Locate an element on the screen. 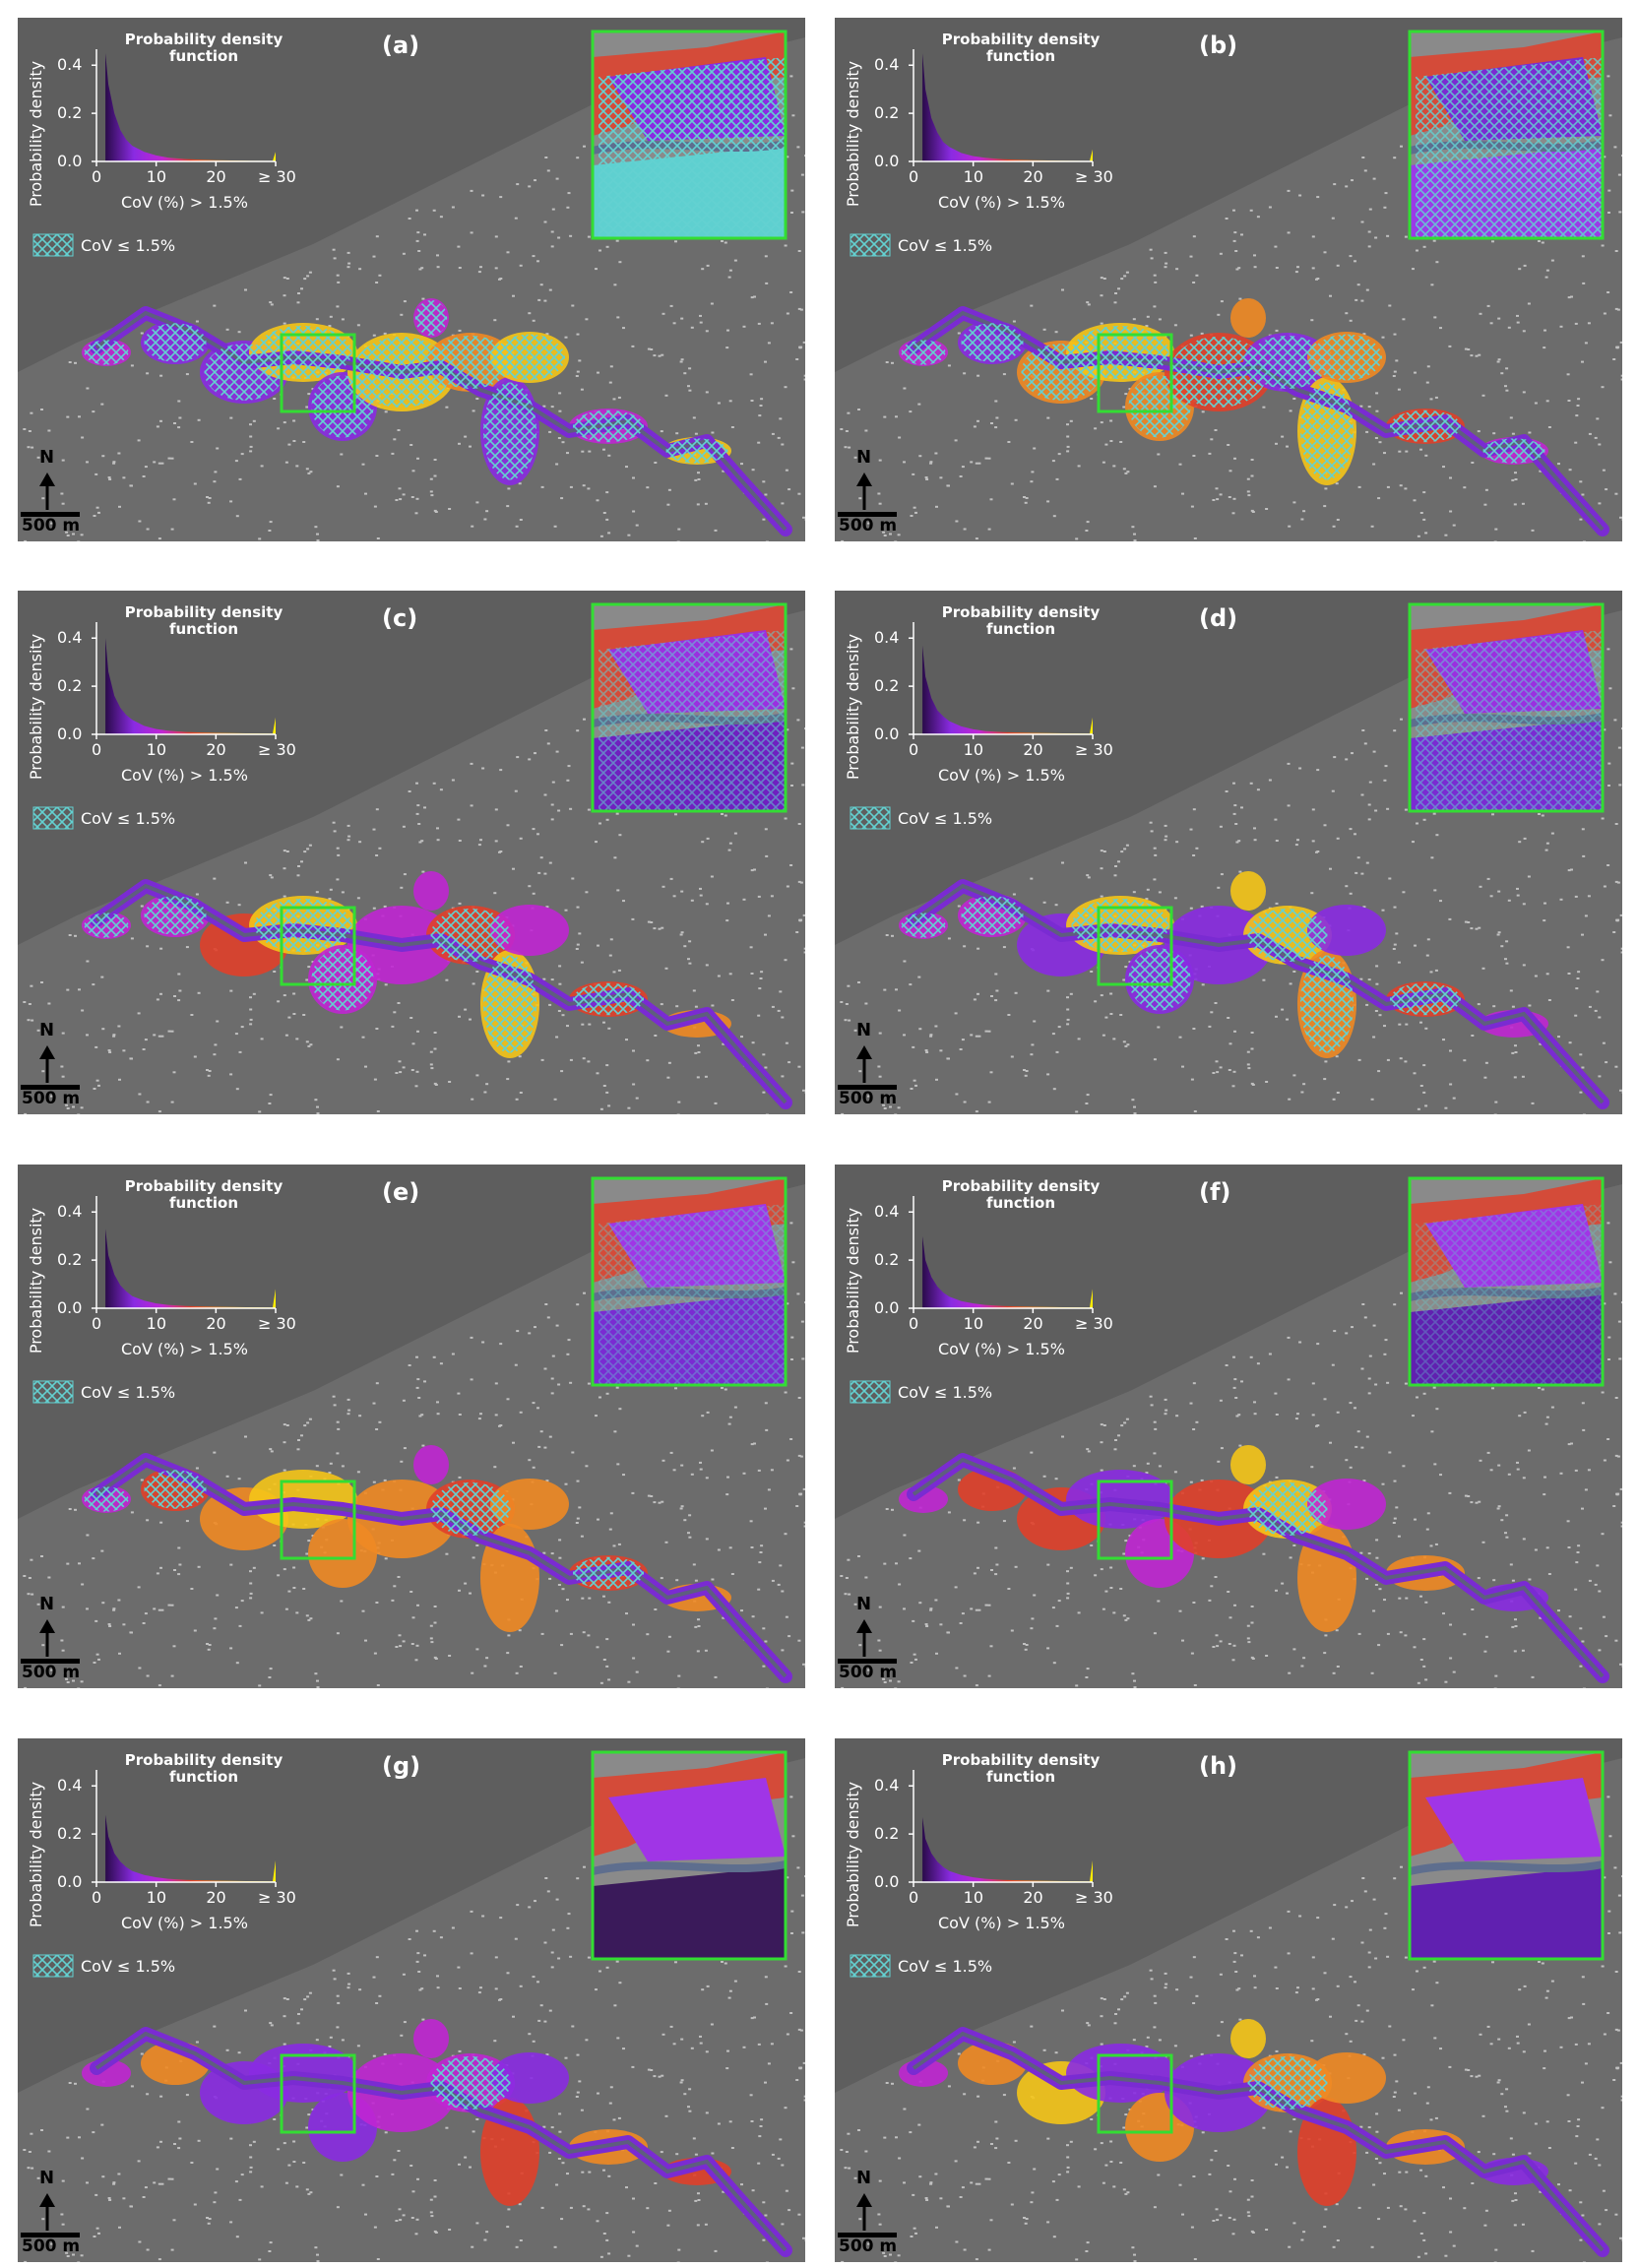 The width and height of the screenshot is (1638, 2268). sea is located at coordinates (411, 195).